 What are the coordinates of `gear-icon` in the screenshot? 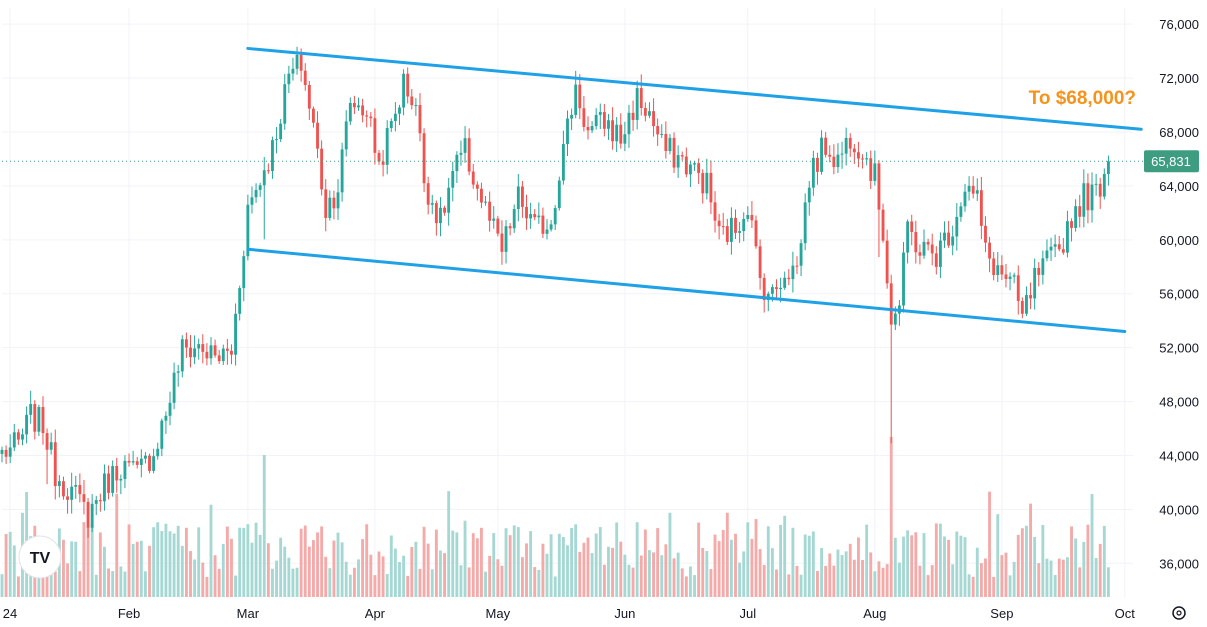 It's located at (1179, 613).